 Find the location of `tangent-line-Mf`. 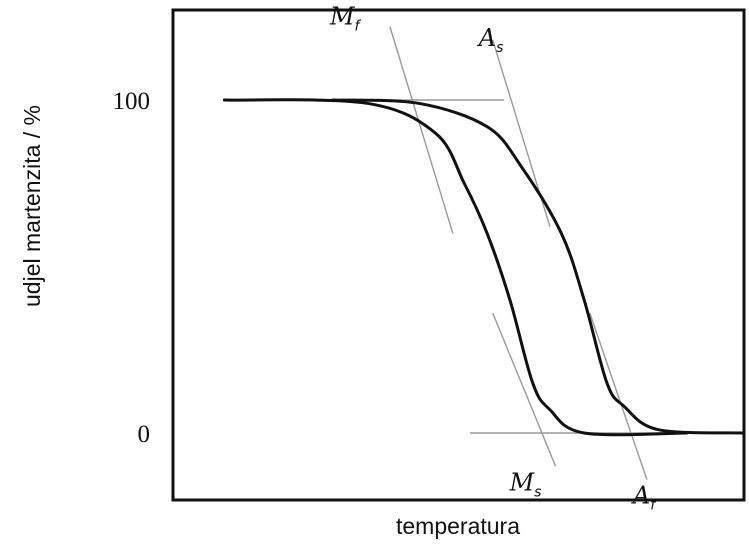

tangent-line-Mf is located at coordinates (421, 130).